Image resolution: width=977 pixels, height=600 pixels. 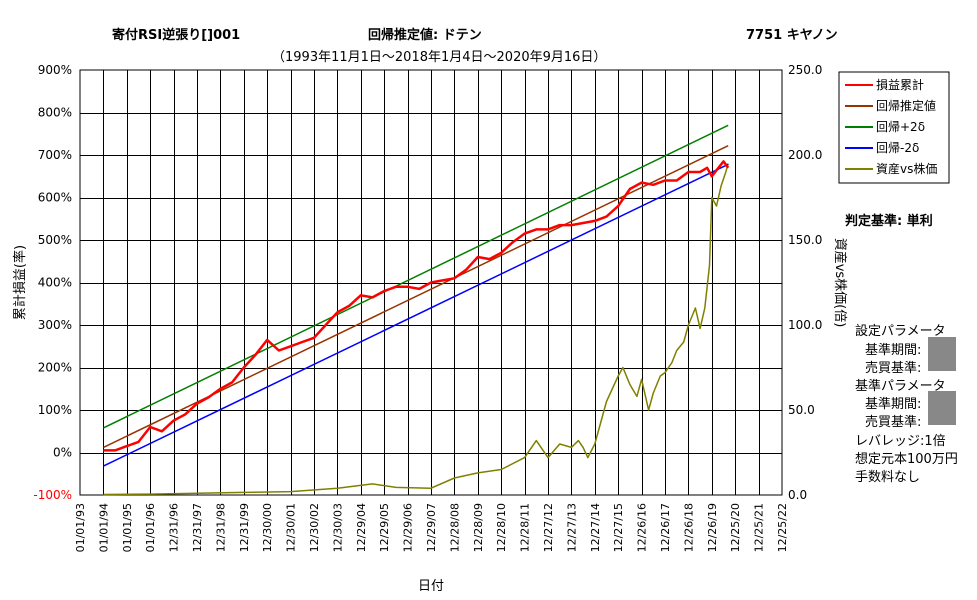 I want to click on trade-basis-label-1: 売買基準:, so click(x=893, y=368).